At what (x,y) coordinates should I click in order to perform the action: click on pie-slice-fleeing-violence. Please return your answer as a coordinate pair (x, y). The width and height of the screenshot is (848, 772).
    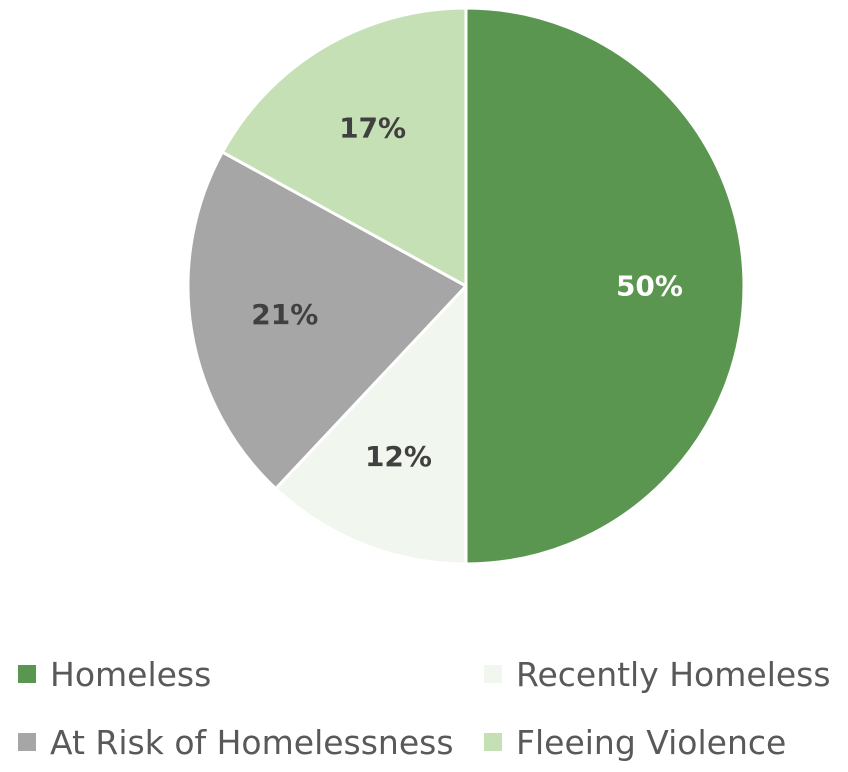
    Looking at the image, I should click on (344, 147).